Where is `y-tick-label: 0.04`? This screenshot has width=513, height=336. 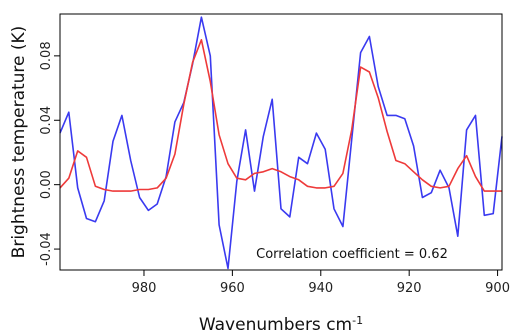 y-tick-label: 0.04 is located at coordinates (46, 120).